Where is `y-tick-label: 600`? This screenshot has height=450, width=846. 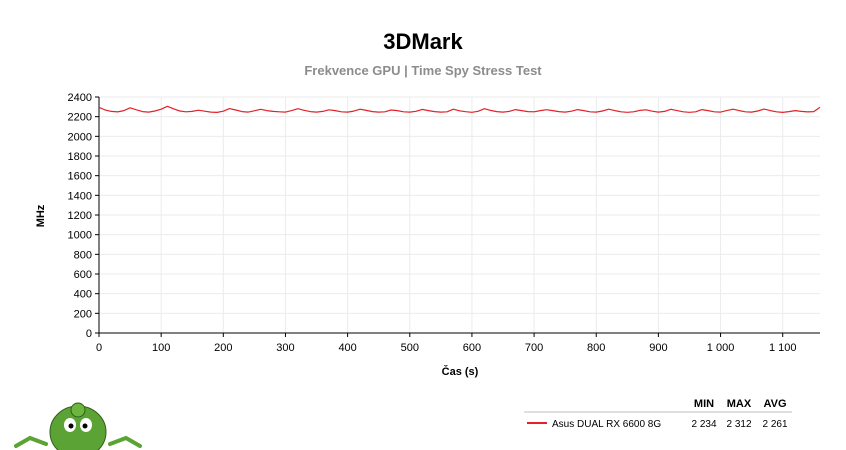
y-tick-label: 600 is located at coordinates (83, 275).